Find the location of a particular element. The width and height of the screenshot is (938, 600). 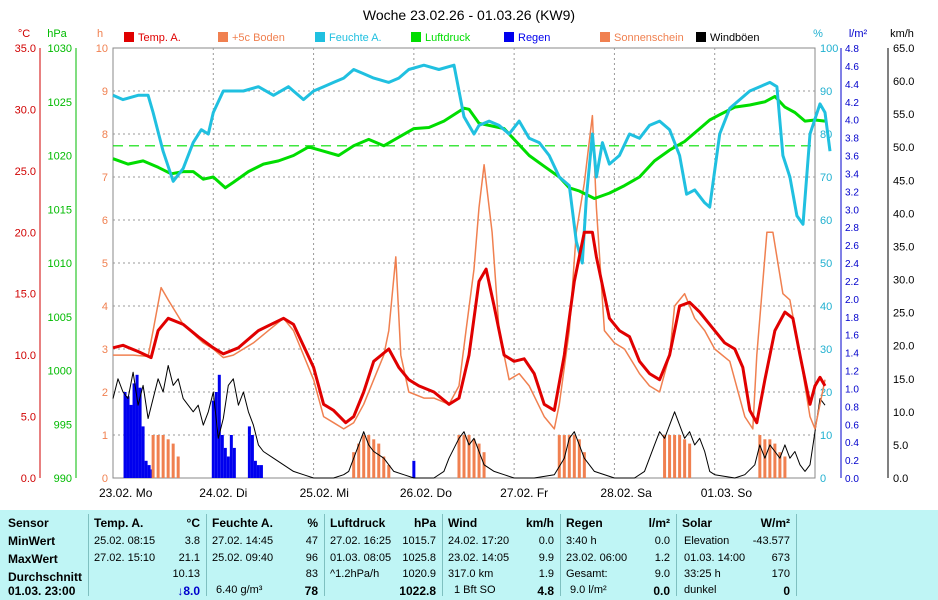

solar-max-time: 01.03. 14:00 is located at coordinates (715, 558).